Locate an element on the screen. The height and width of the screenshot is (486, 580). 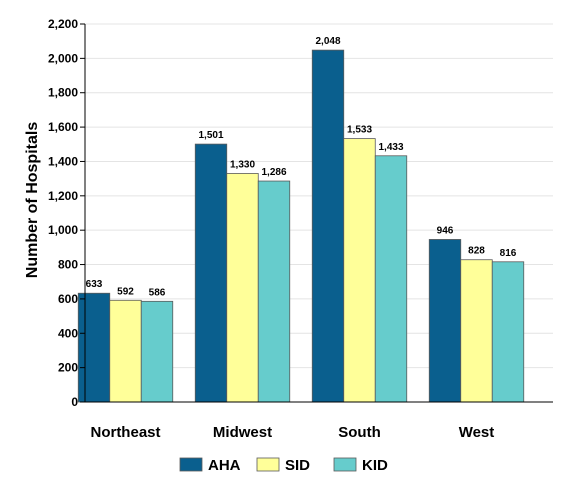
y-tick-label: 600 is located at coordinates (68, 299).